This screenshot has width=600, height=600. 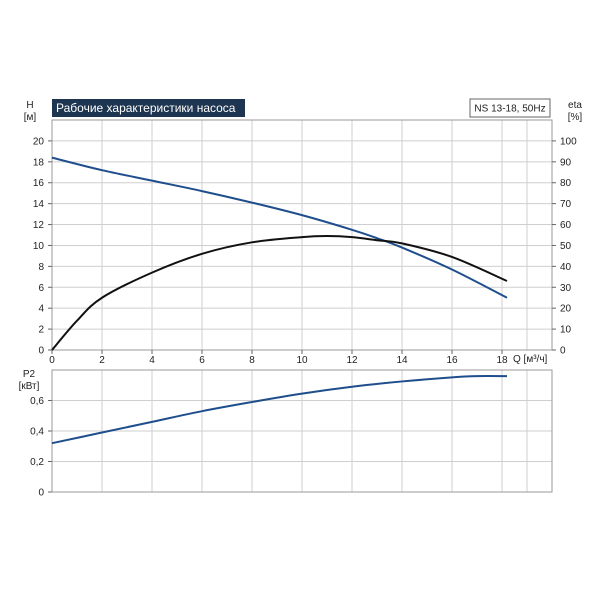 I want to click on efficiency-curve, so click(x=279, y=293).